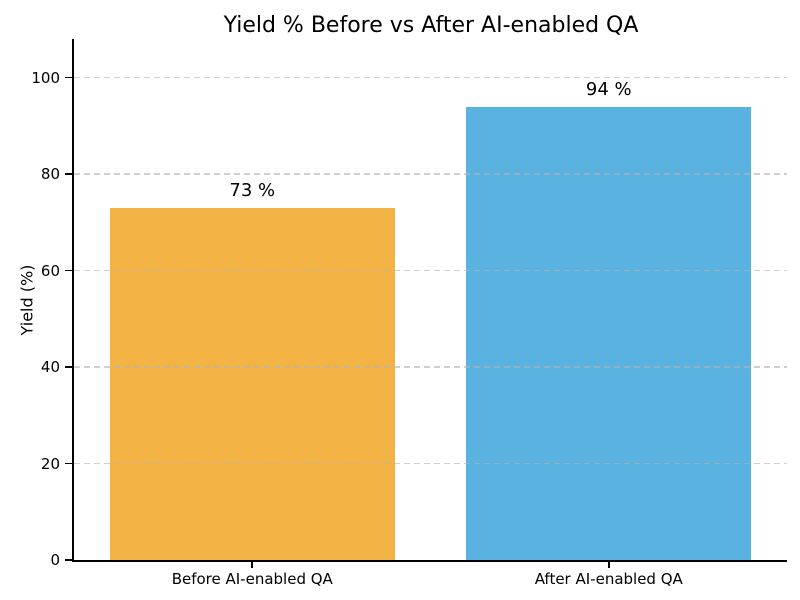 The image size is (800, 600). Describe the element at coordinates (50, 174) in the screenshot. I see `y-tick-label: 80` at that location.